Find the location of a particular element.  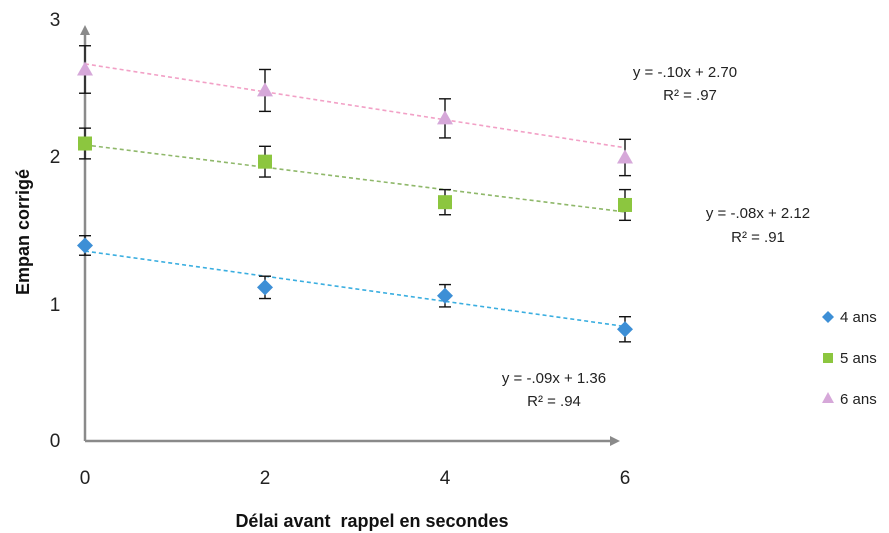

equation-4-ans: y = -.09x + 1.36 R² = .94 is located at coordinates (554, 390).